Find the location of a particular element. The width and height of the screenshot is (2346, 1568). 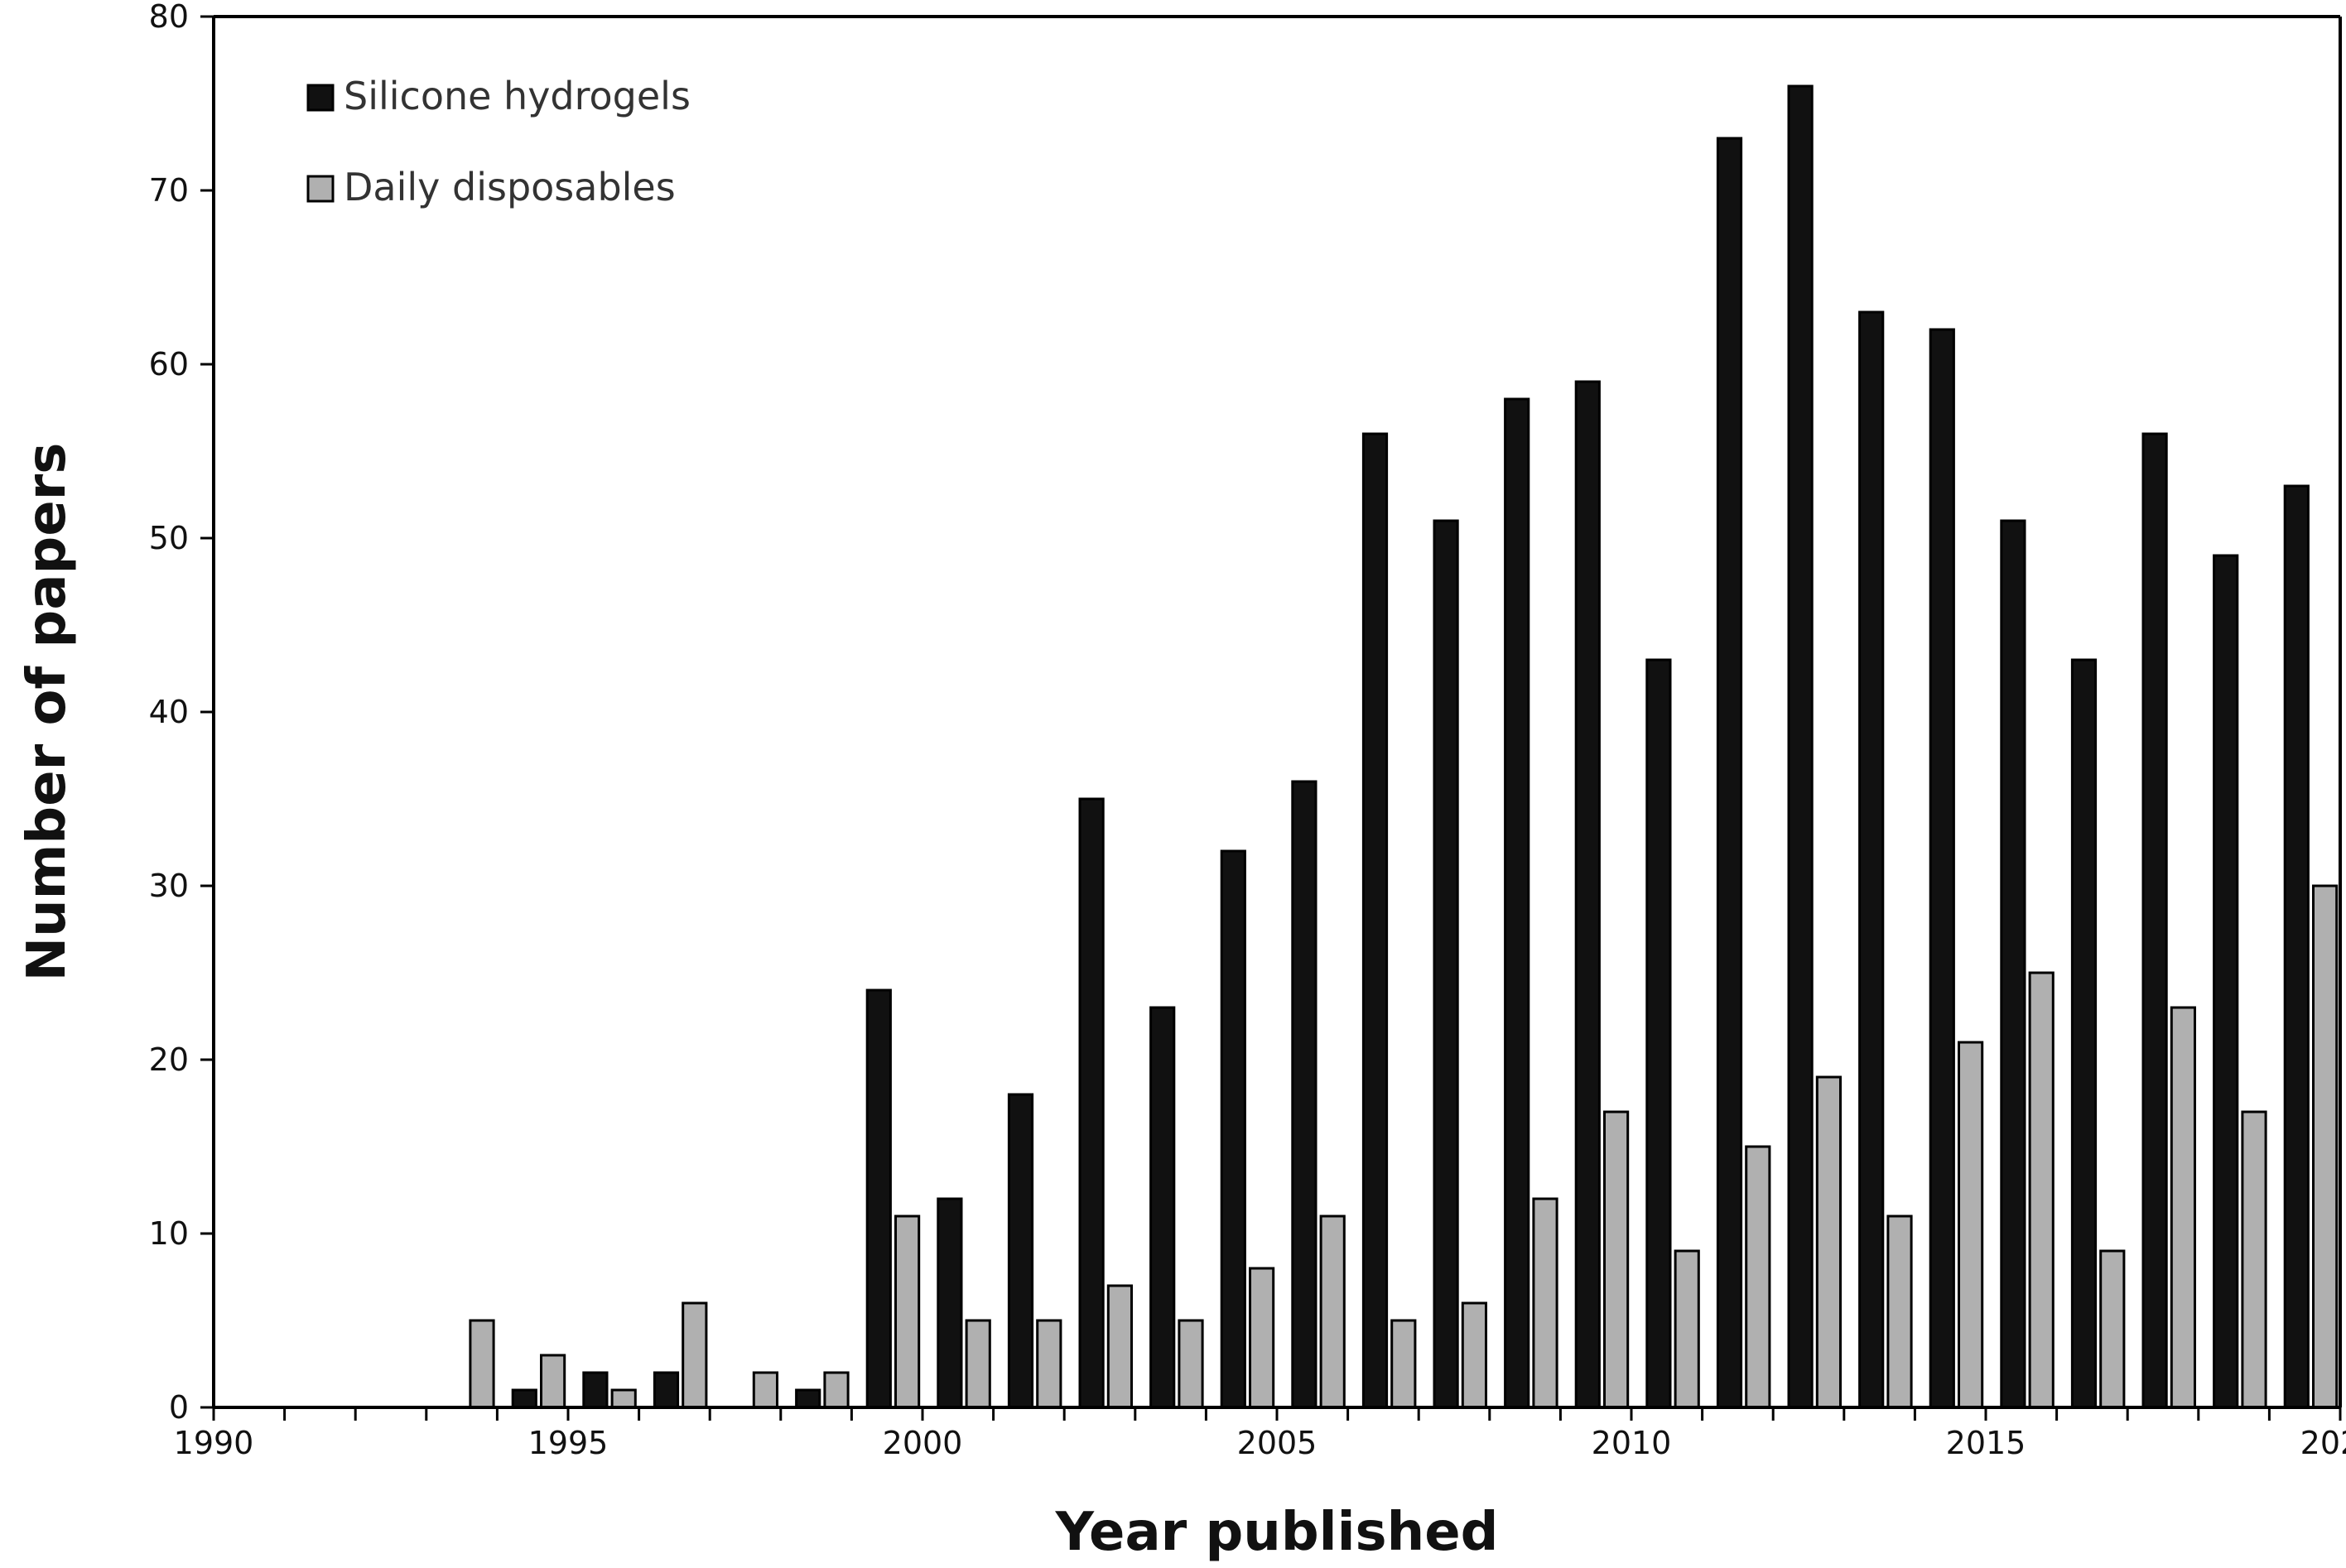

bar-daily-disposables-2008 is located at coordinates (1474, 1355).